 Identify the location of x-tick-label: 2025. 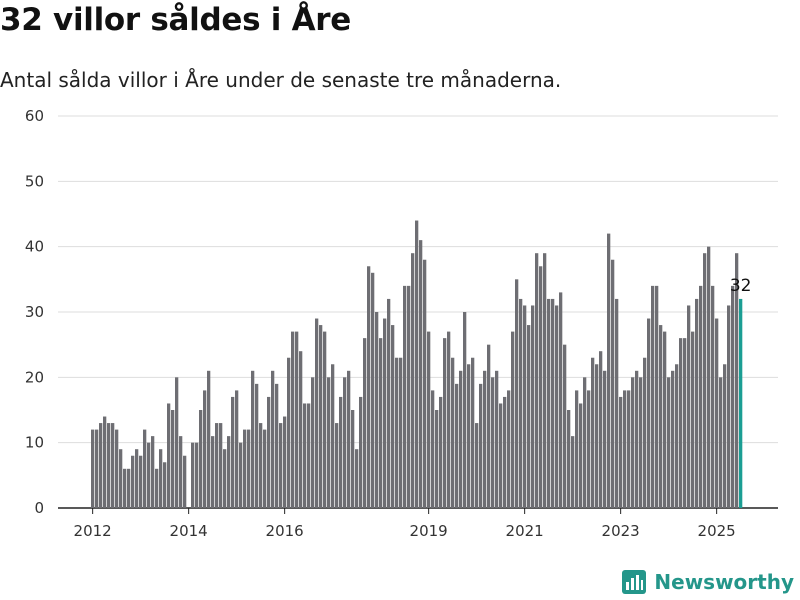
(717, 531).